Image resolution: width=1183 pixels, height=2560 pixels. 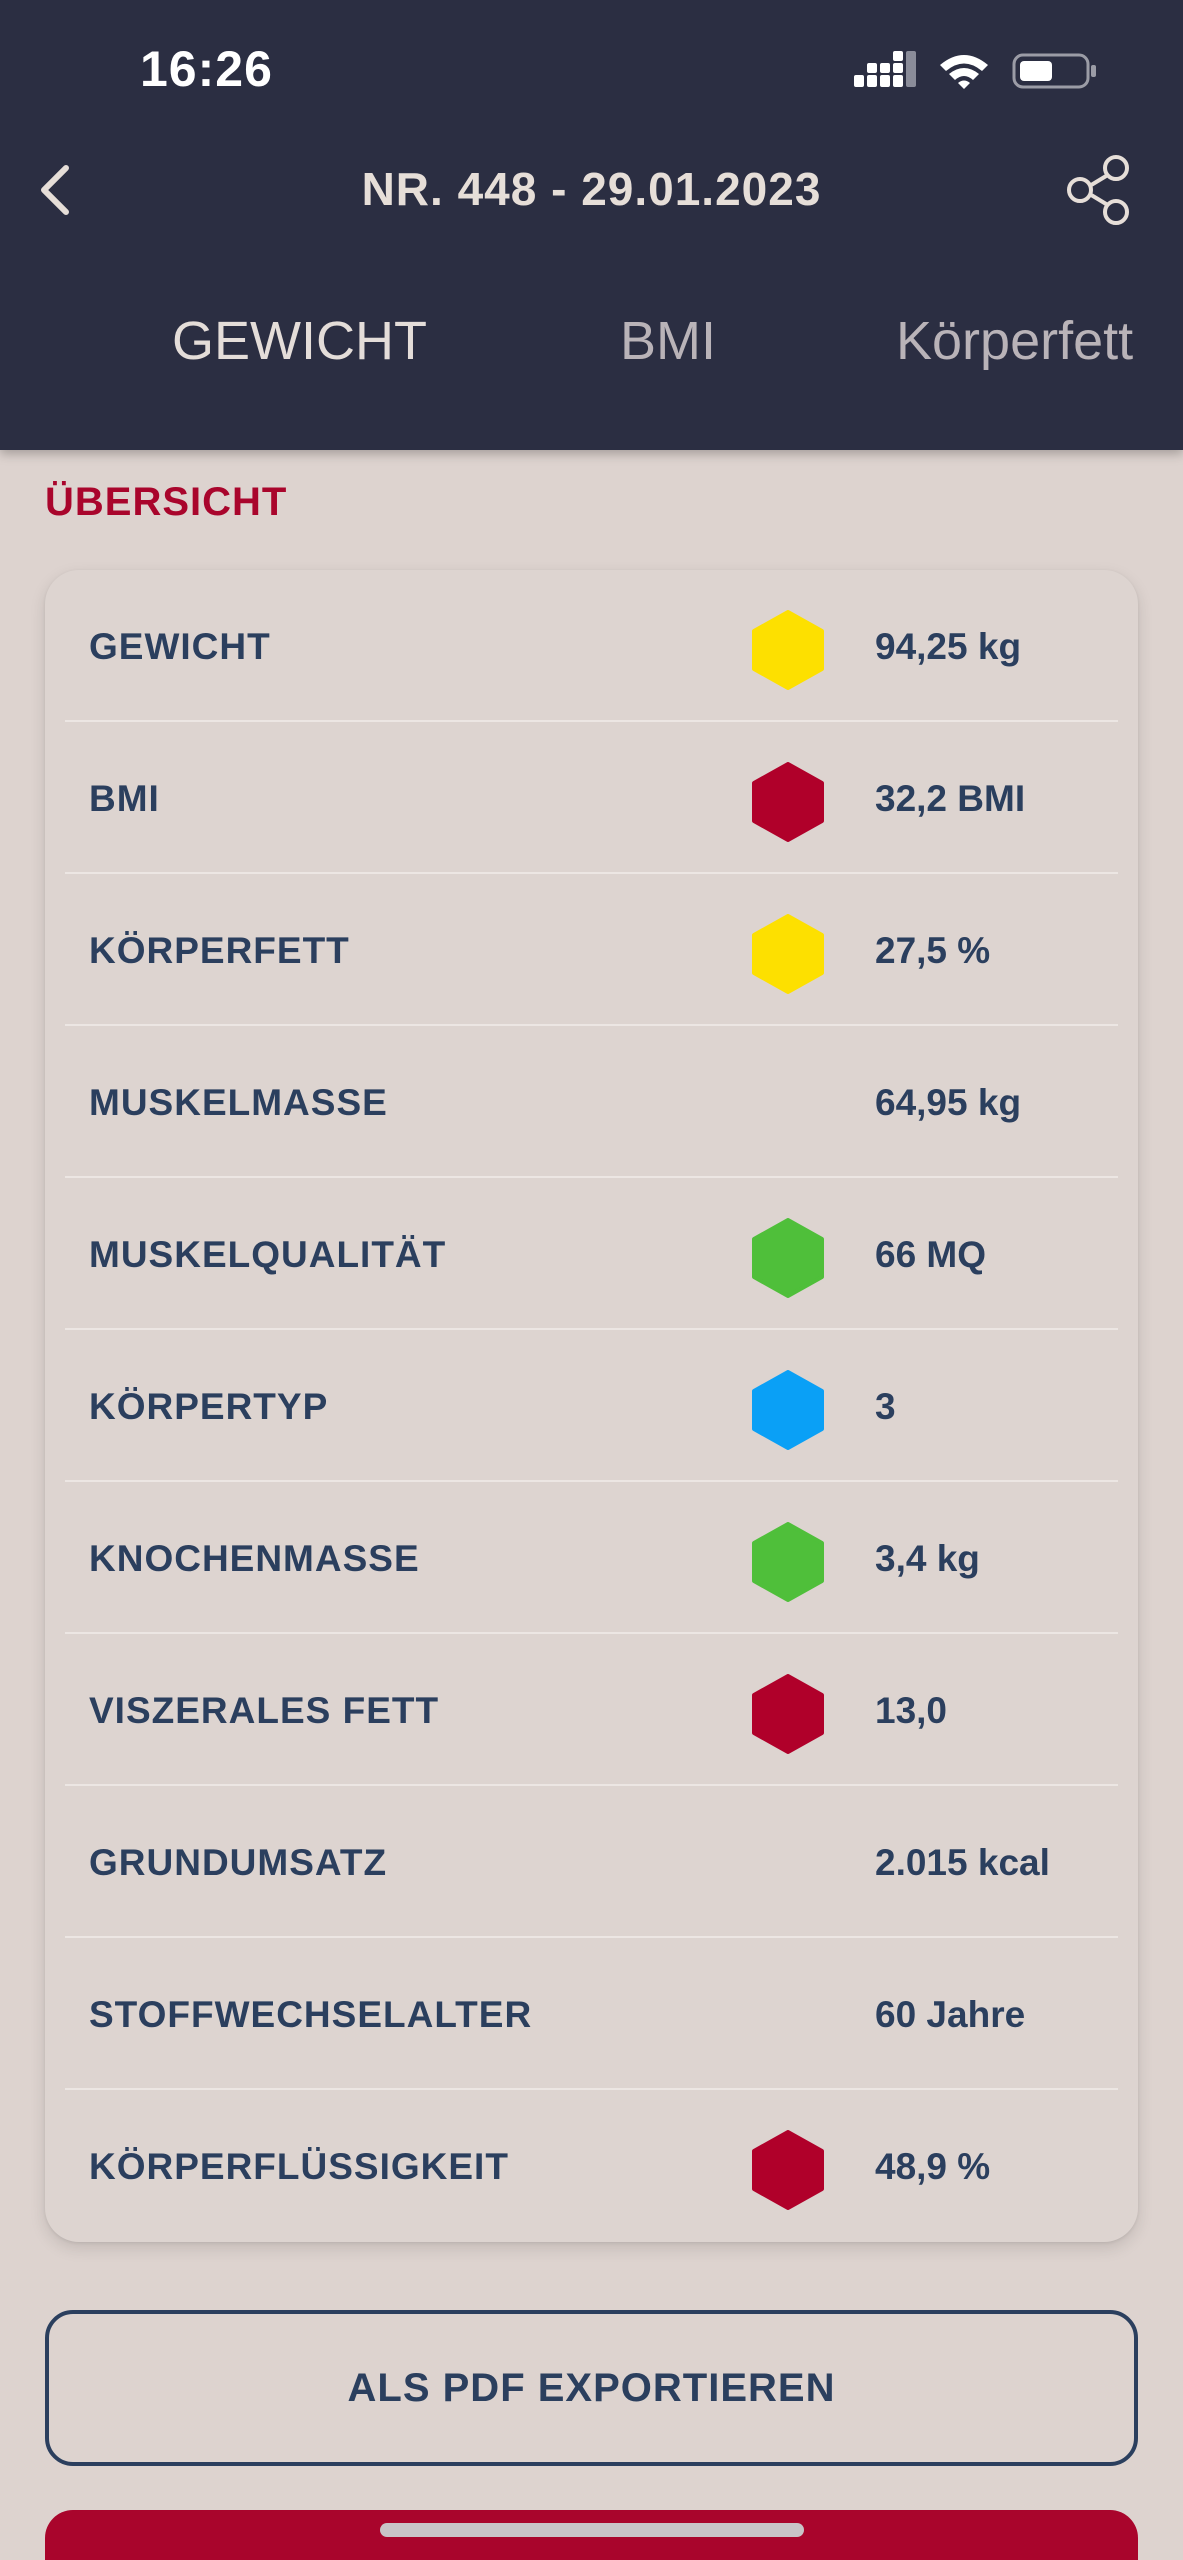 I want to click on back-button, so click(x=60, y=190).